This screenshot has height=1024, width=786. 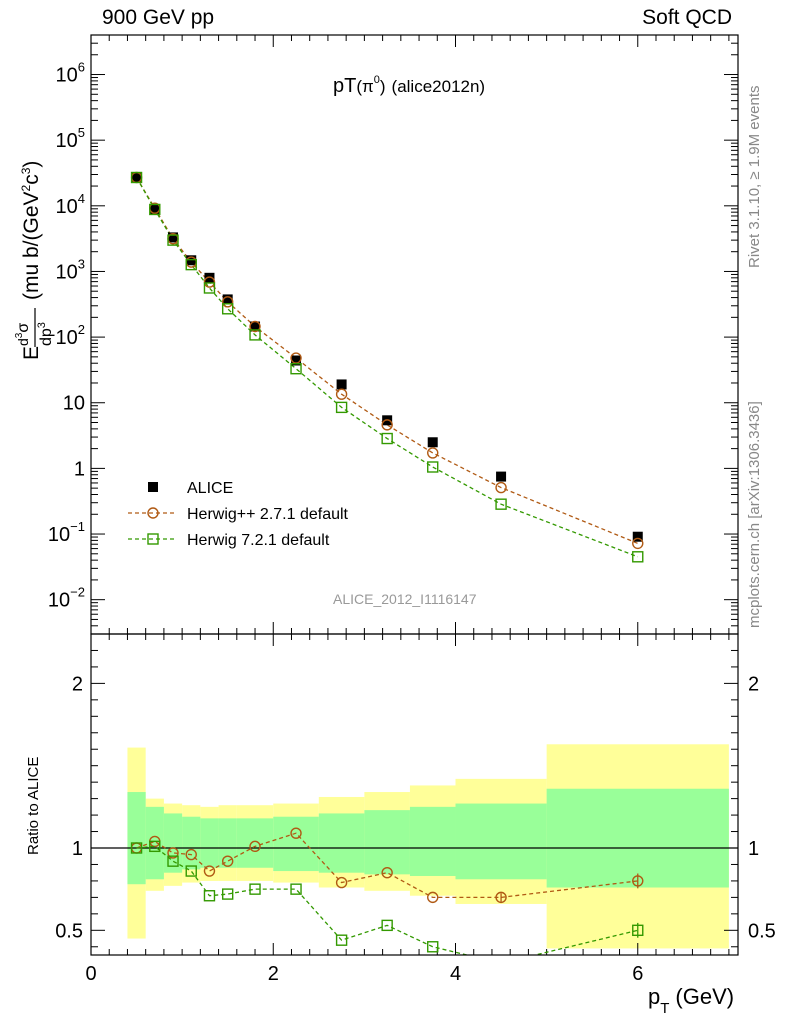 I want to click on ratio-y-tick-label: 0.5, so click(x=69, y=931).